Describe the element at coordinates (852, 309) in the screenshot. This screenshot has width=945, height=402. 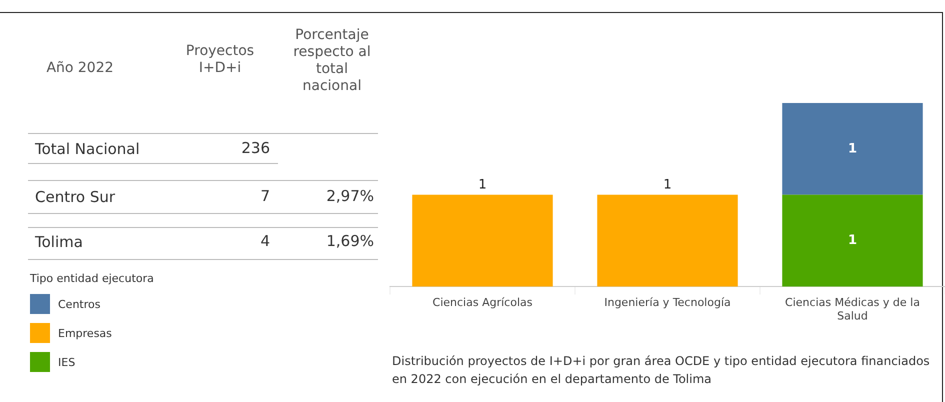
I see `x-tick-label: Ciencias Médicas y de la Salud` at that location.